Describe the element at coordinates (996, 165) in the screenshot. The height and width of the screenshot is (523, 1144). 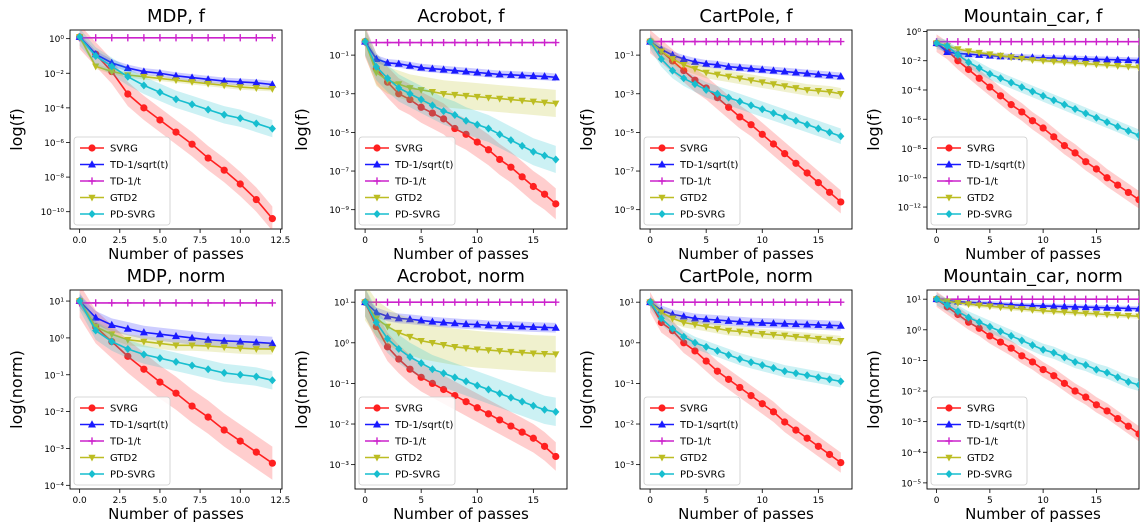
I see `legend-label: TD-1/sqrt(t)` at that location.